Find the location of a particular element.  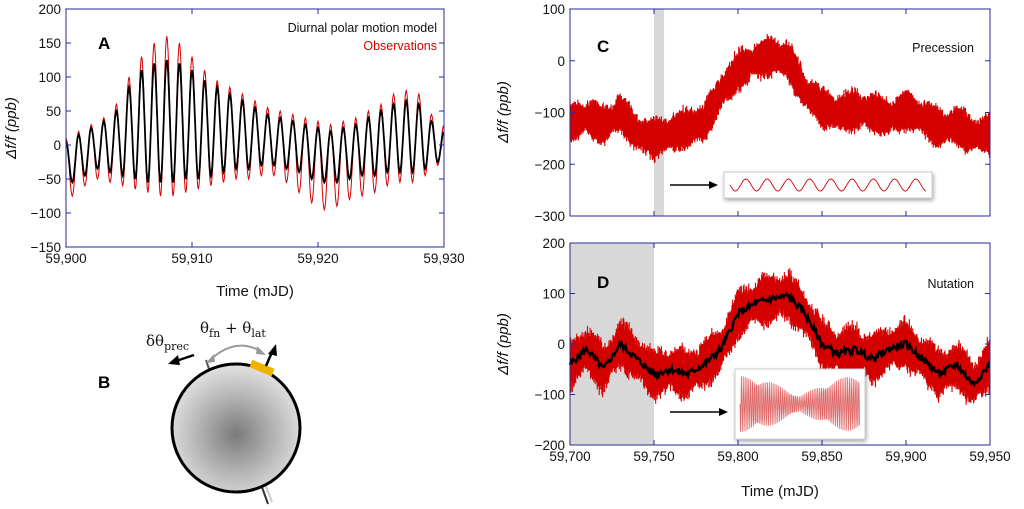

y-tick-label: −300 is located at coordinates (550, 216).